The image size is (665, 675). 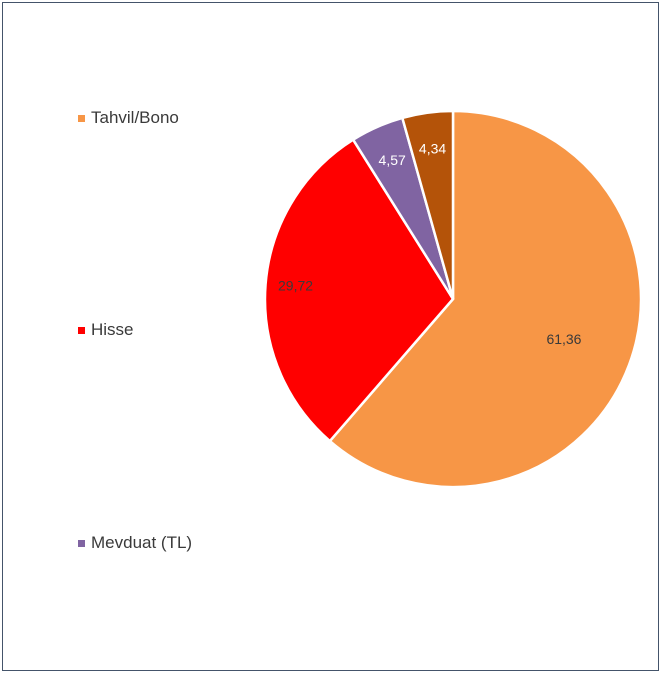 What do you see at coordinates (428, 205) in the screenshot?
I see `pie-slice-other` at bounding box center [428, 205].